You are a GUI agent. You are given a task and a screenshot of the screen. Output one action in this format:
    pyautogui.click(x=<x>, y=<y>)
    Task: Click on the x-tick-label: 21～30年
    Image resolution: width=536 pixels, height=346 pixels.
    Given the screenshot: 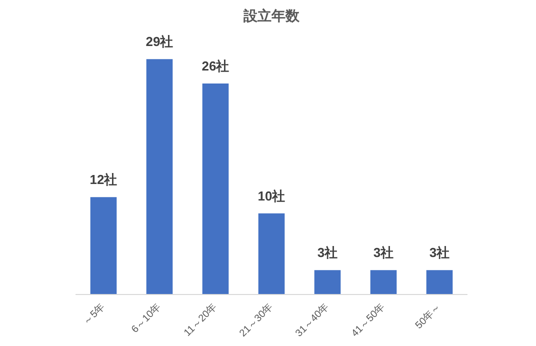 What is the action you would take?
    pyautogui.click(x=256, y=320)
    